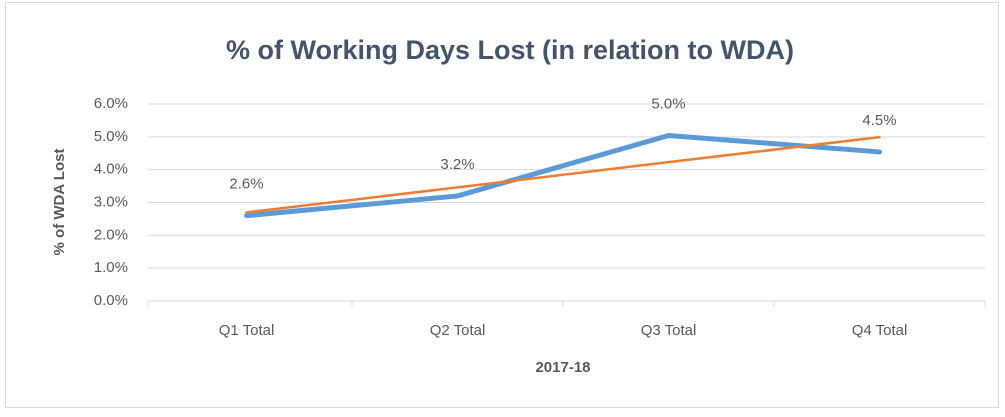  I want to click on x-tick-label: Q2 Total, so click(458, 330).